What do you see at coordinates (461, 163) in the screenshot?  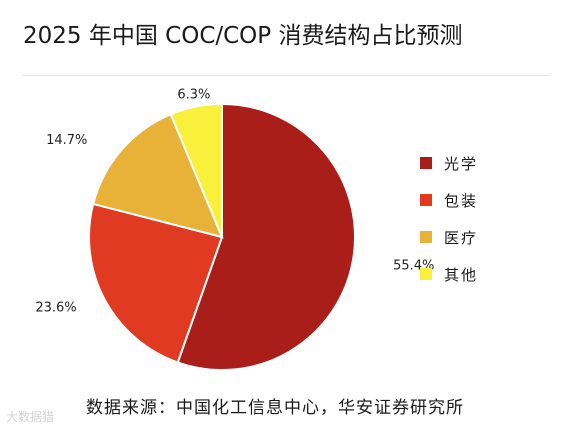 I see `legend-label: 光学` at bounding box center [461, 163].